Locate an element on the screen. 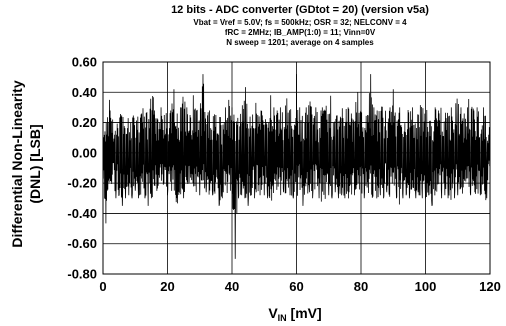 The image size is (506, 326). x-axis-title-main: V is located at coordinates (273, 313).